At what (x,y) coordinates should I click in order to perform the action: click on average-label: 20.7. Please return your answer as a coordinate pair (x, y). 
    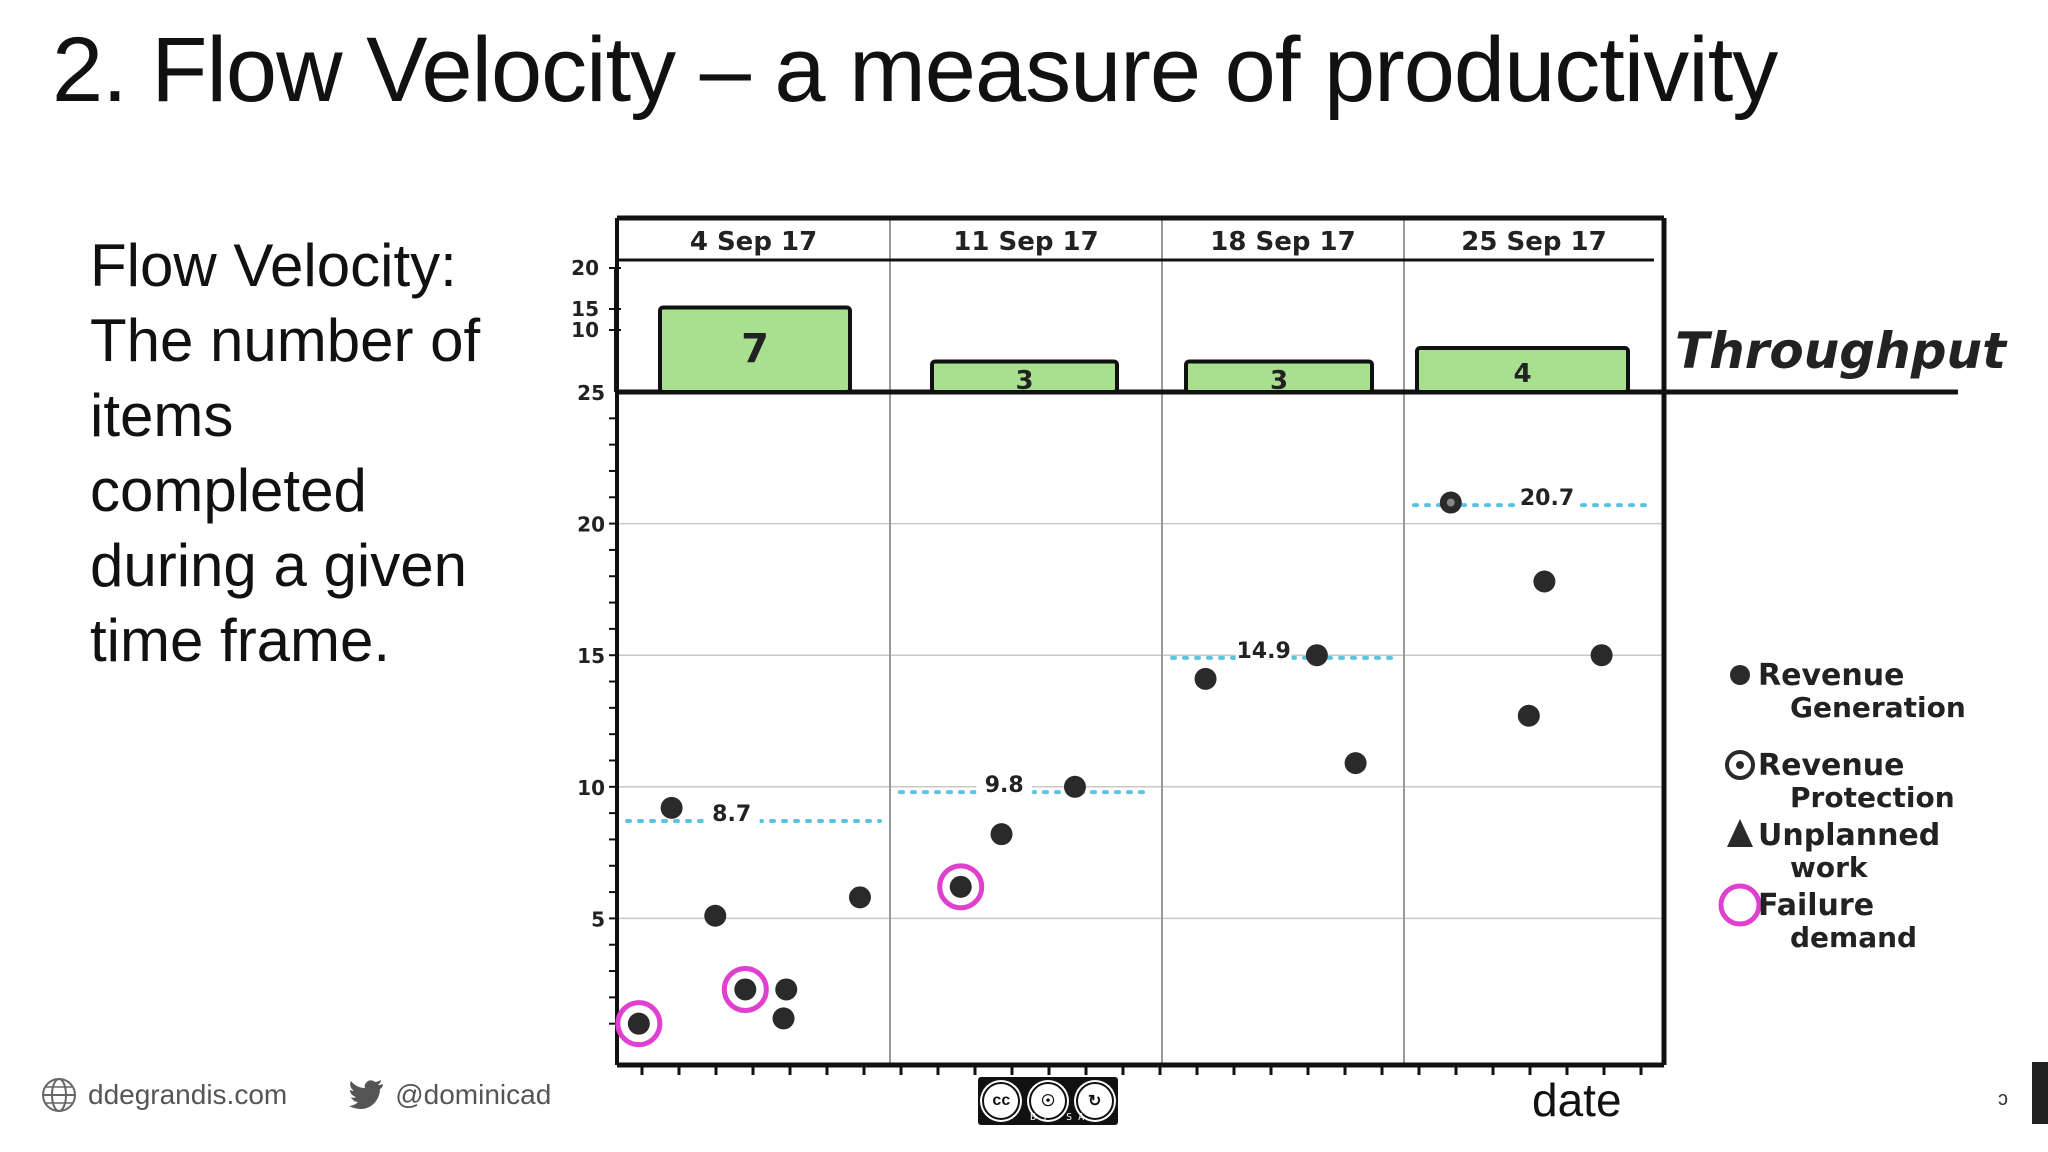
    Looking at the image, I should click on (1547, 498).